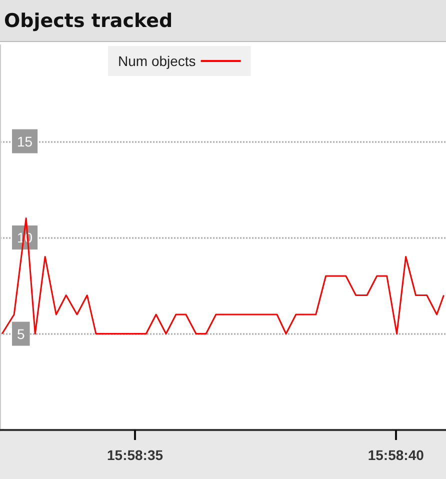 The width and height of the screenshot is (446, 479). Describe the element at coordinates (157, 61) in the screenshot. I see `legend-label: Num objects` at that location.